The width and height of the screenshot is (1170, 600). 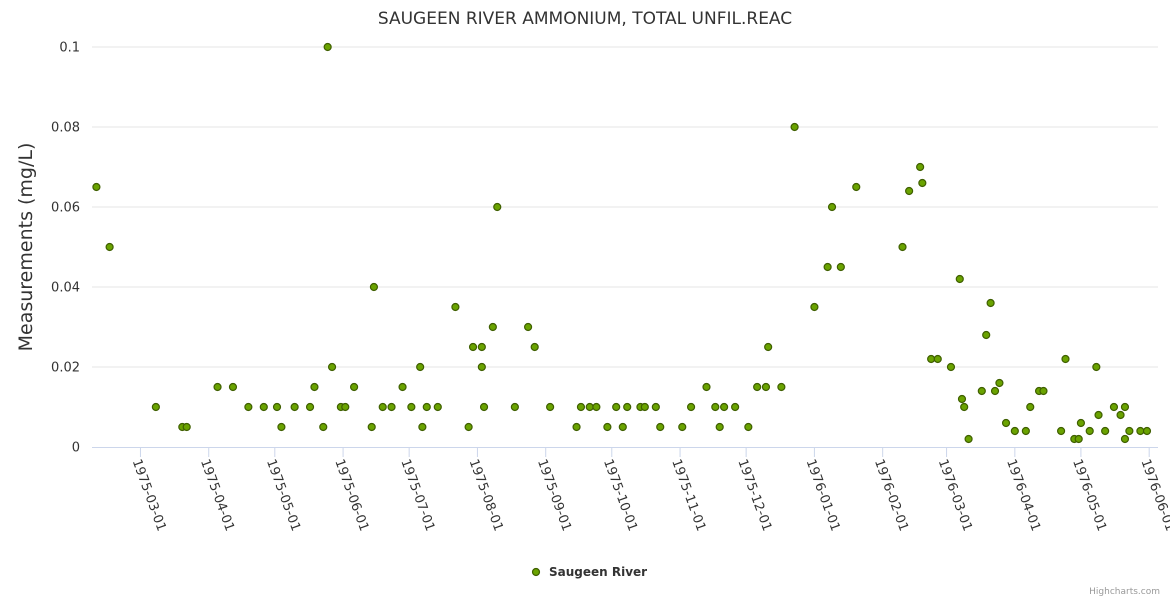 What do you see at coordinates (351, 495) in the screenshot?
I see `x-tick-label: 1975-06-01` at bounding box center [351, 495].